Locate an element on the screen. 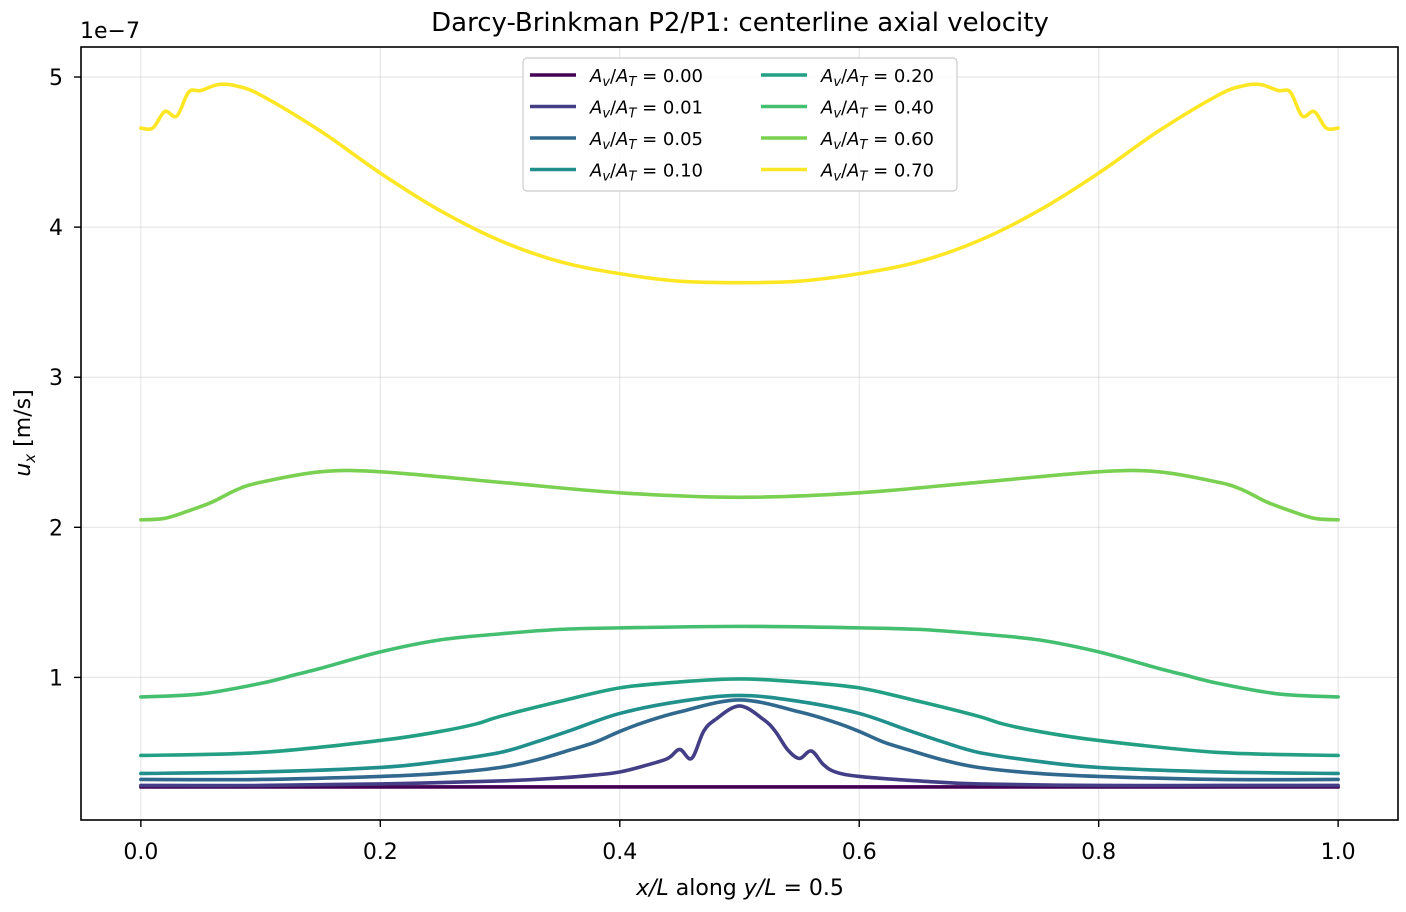  y-offset-label: 1e−7 is located at coordinates (110, 31).